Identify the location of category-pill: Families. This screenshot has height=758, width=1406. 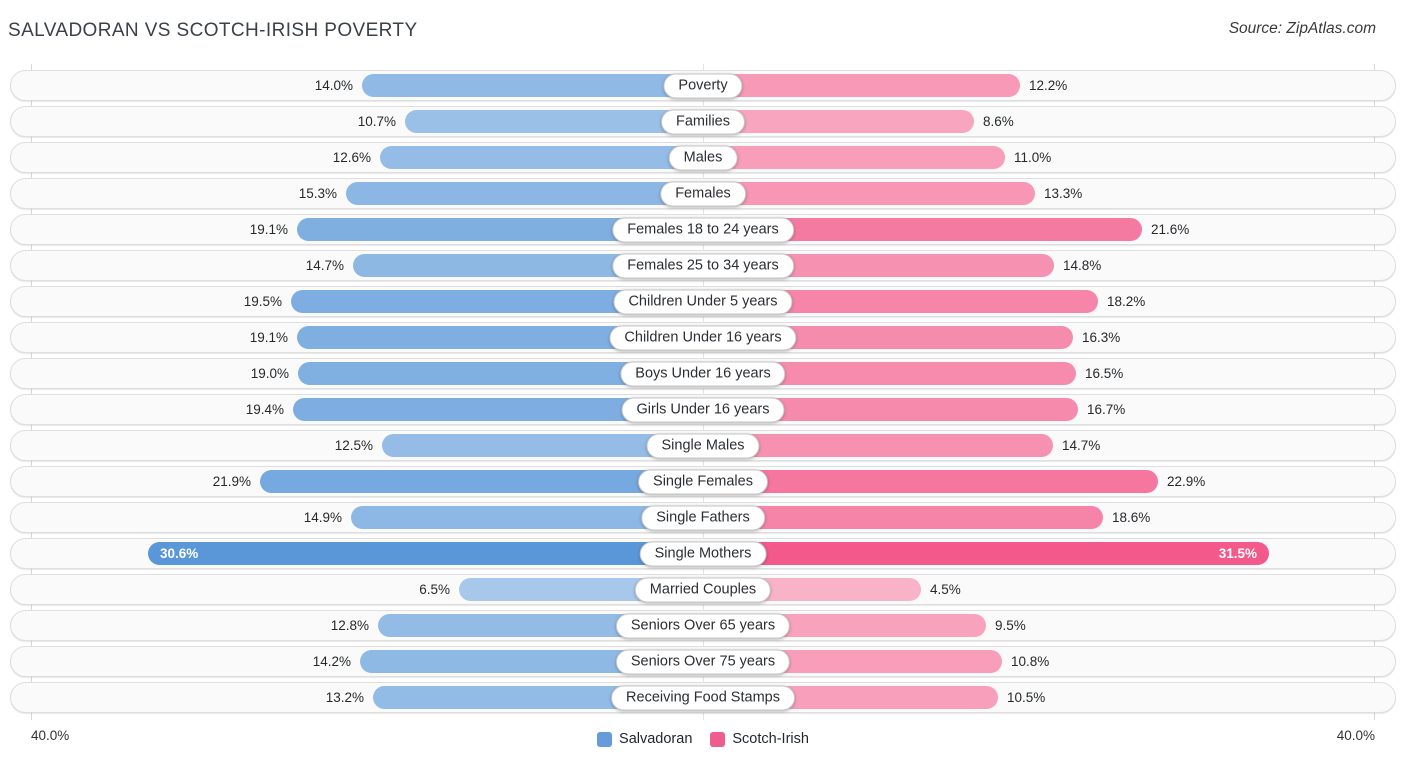
(703, 121).